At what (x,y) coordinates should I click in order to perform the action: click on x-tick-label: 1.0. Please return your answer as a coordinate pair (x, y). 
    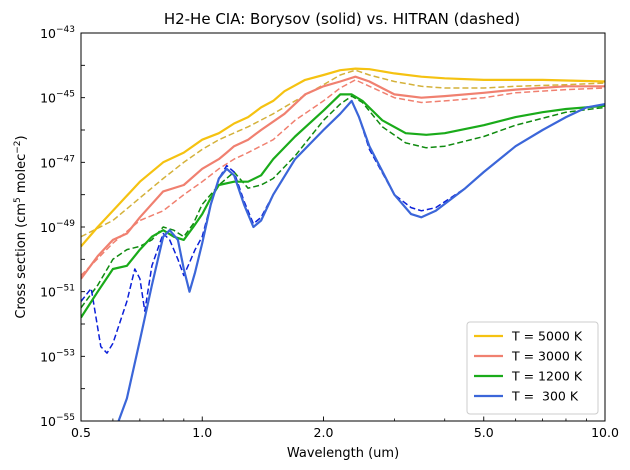
    Looking at the image, I should click on (202, 432).